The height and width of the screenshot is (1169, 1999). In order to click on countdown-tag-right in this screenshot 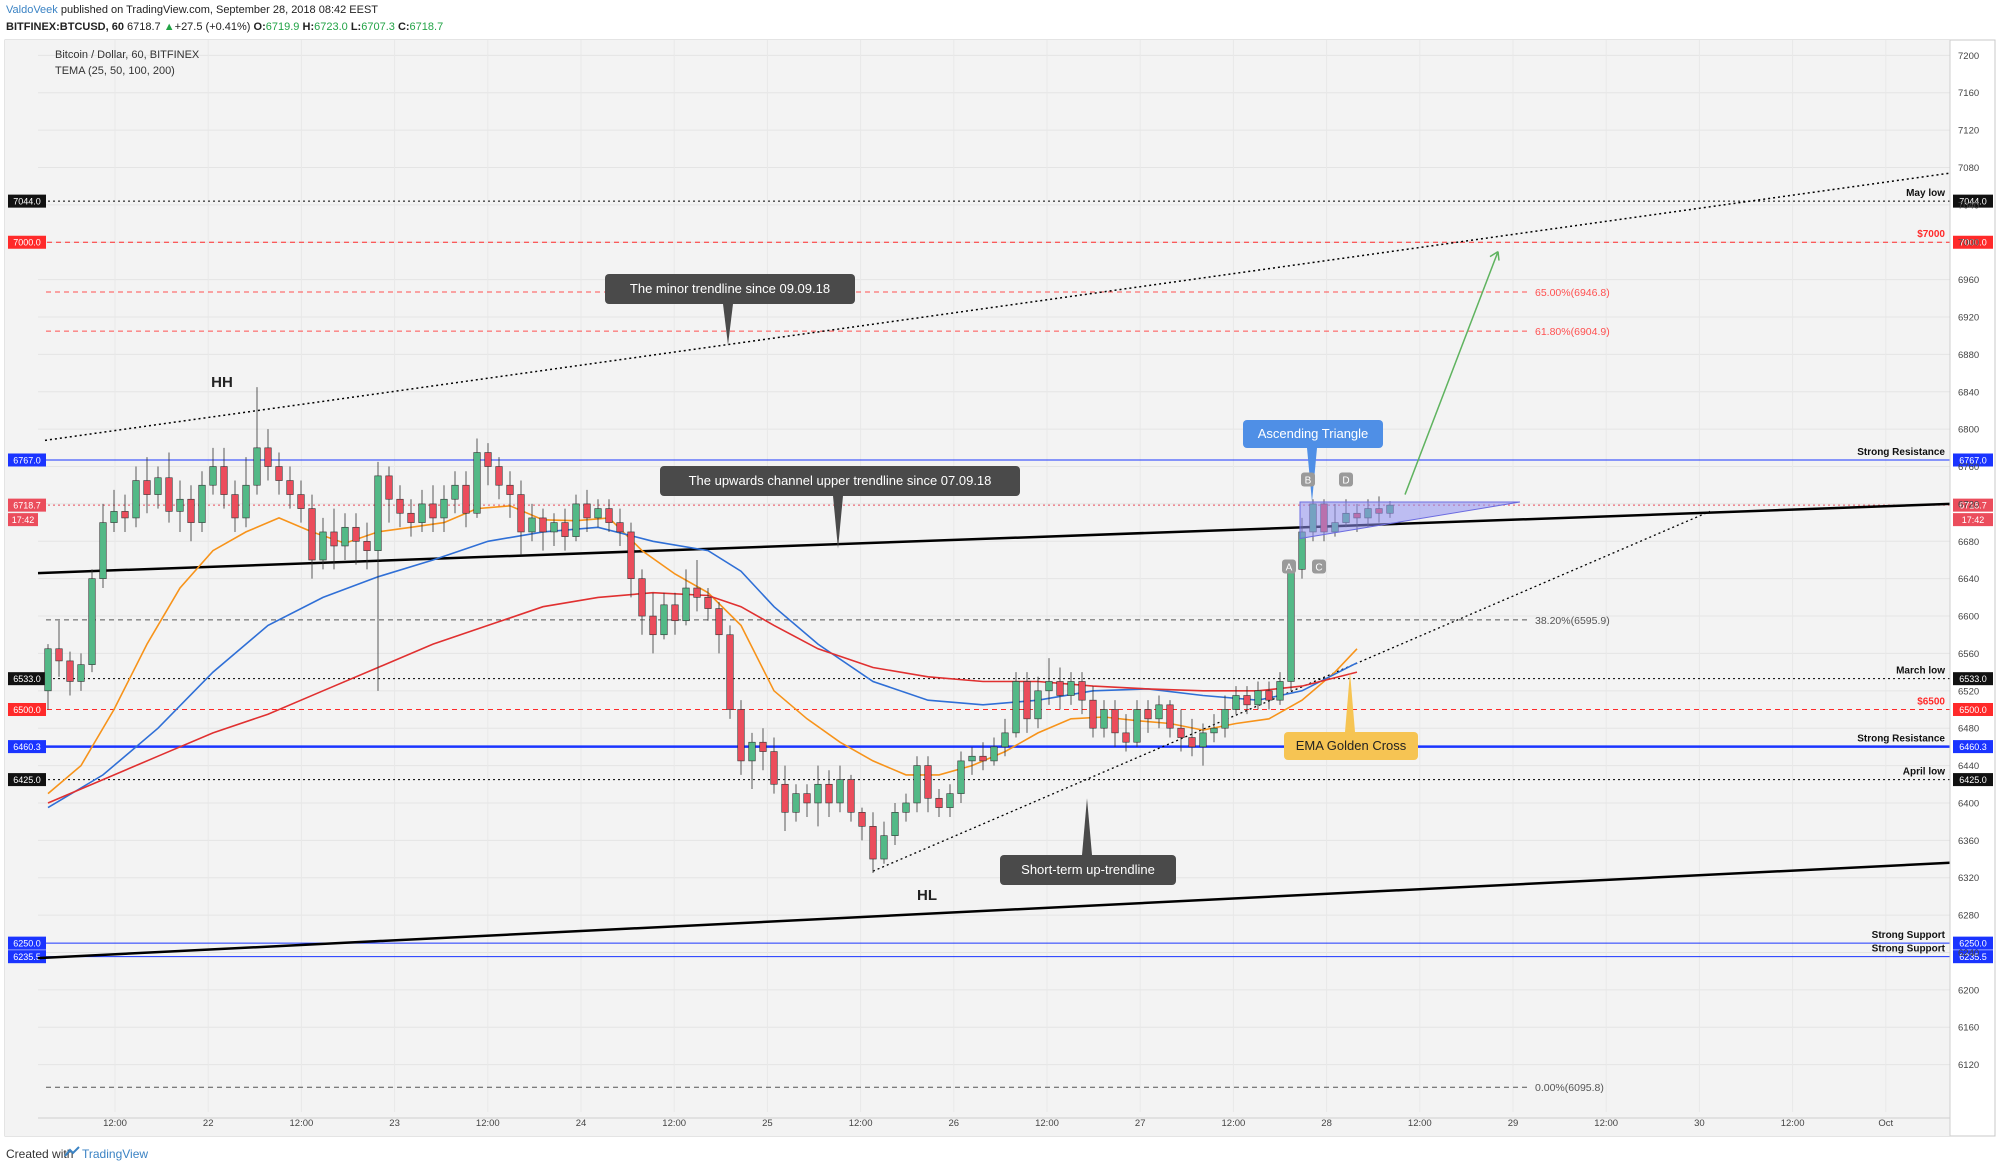, I will do `click(1973, 520)`.